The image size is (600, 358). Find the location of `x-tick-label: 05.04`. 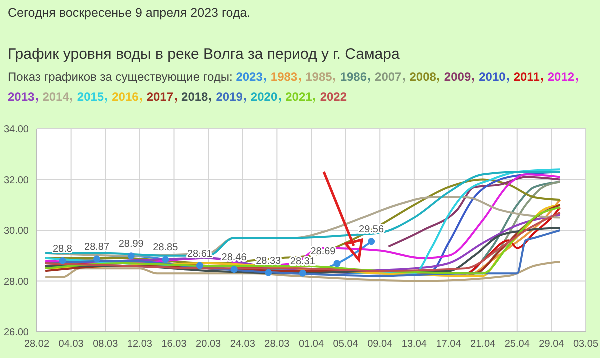

x-tick-label: 05.04 is located at coordinates (346, 344).